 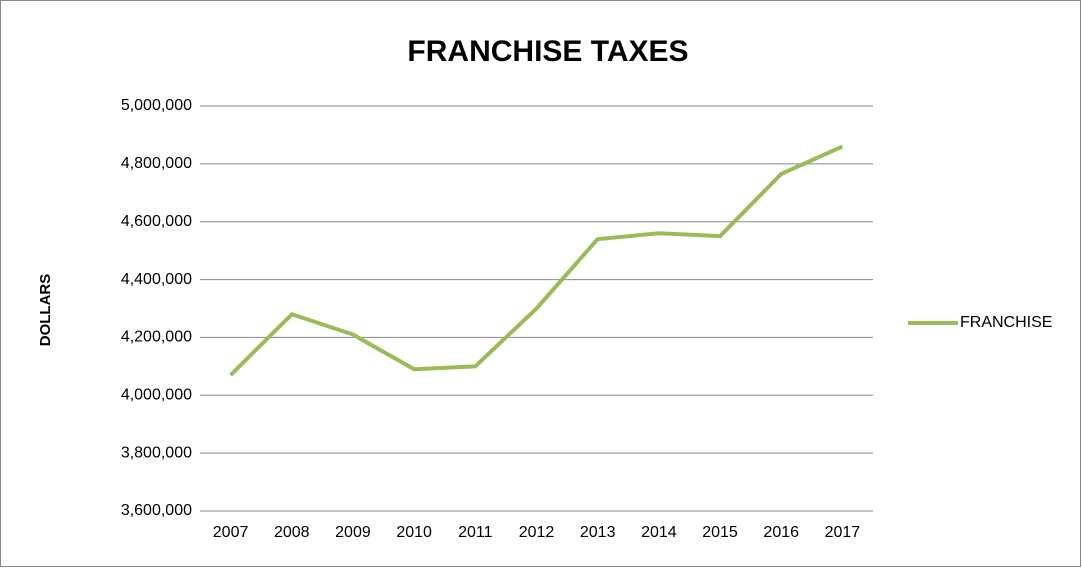 I want to click on chart-title: FRANCHISE TAXES, so click(x=547, y=51).